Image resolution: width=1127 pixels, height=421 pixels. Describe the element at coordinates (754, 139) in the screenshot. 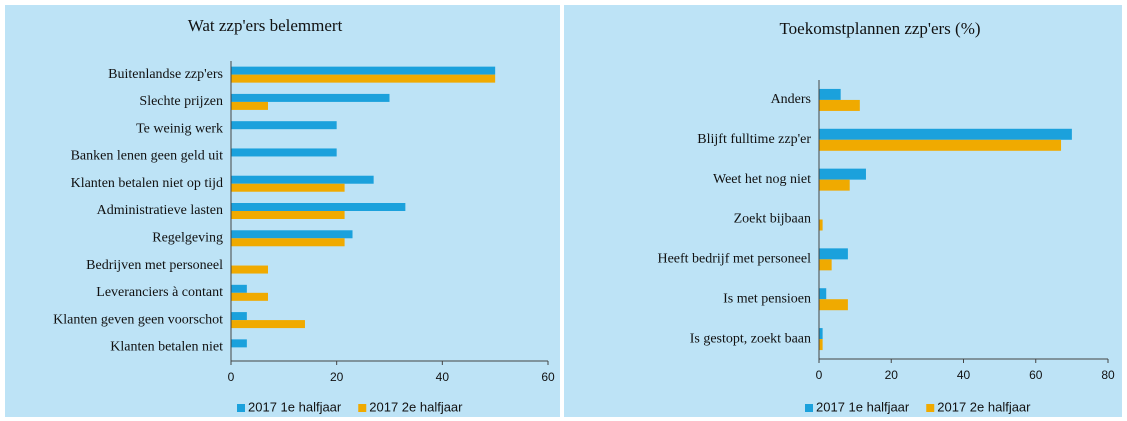

I see `y-tick-label: Blijft fulltime zzp'er` at that location.